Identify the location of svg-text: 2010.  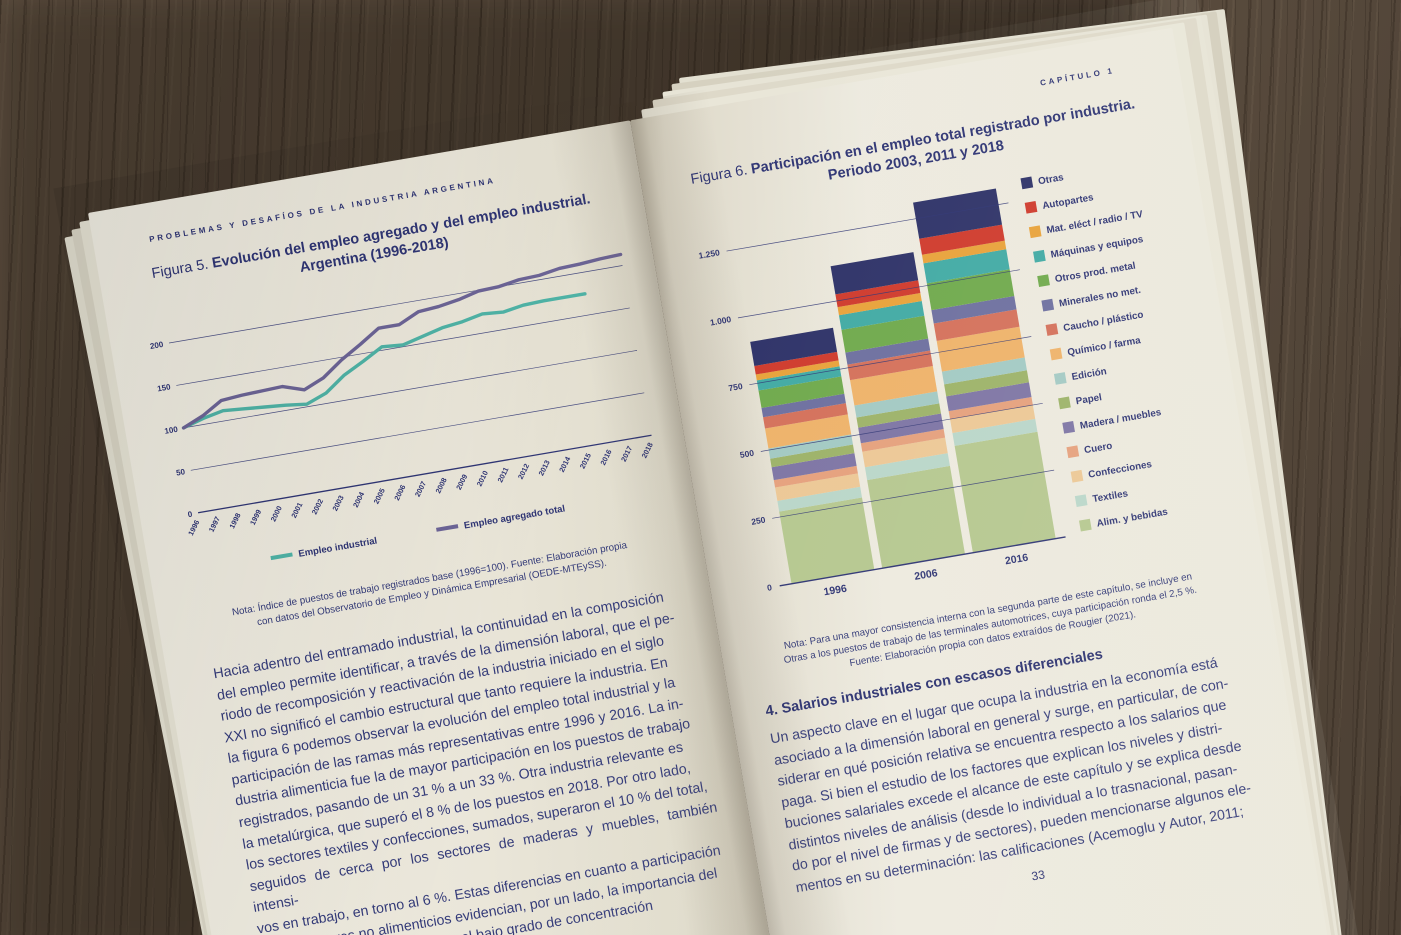
(482, 478).